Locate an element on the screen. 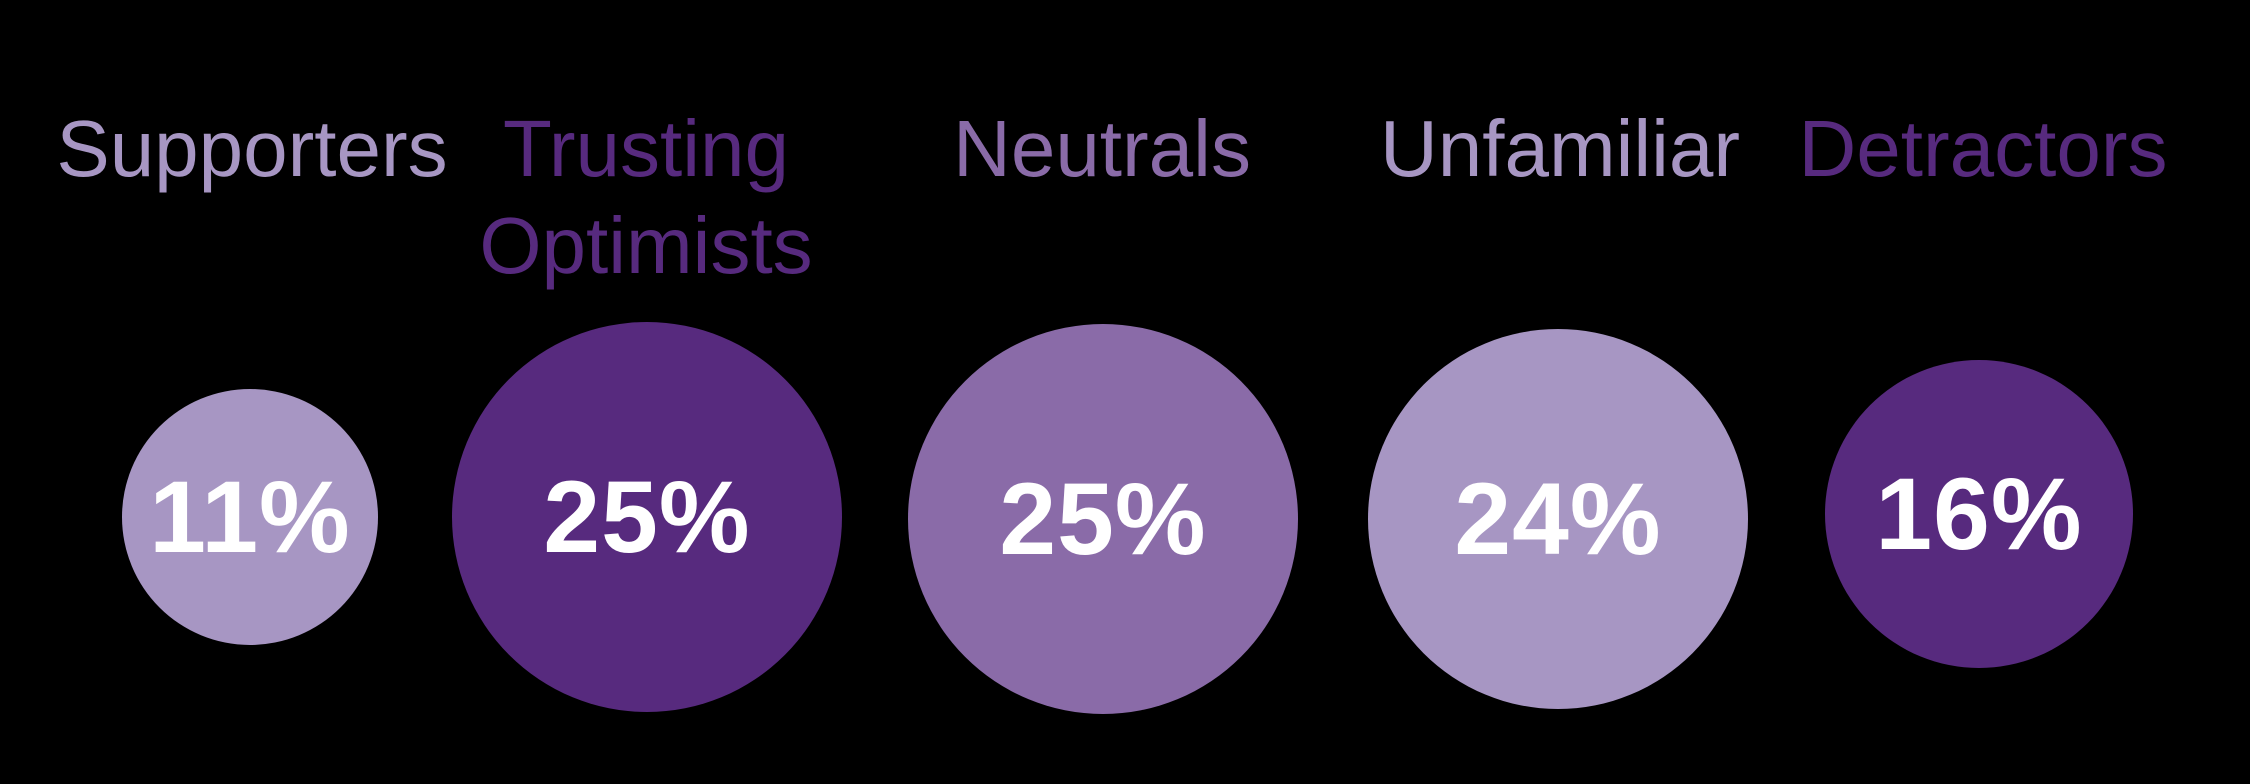 This screenshot has width=2250, height=784. segment-label-unfamiliar: Unfamiliar is located at coordinates (1560, 148).